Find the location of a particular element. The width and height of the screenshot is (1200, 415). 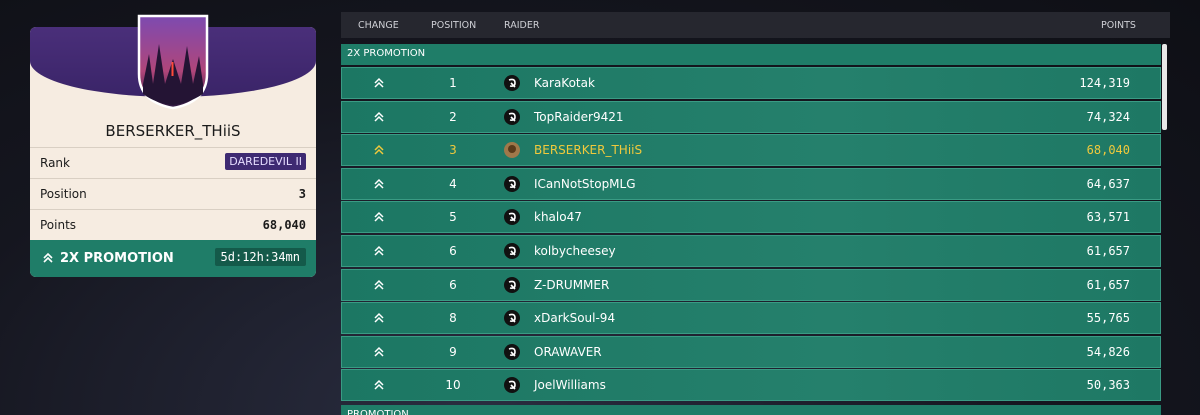

points: 124,319 is located at coordinates (1104, 83).